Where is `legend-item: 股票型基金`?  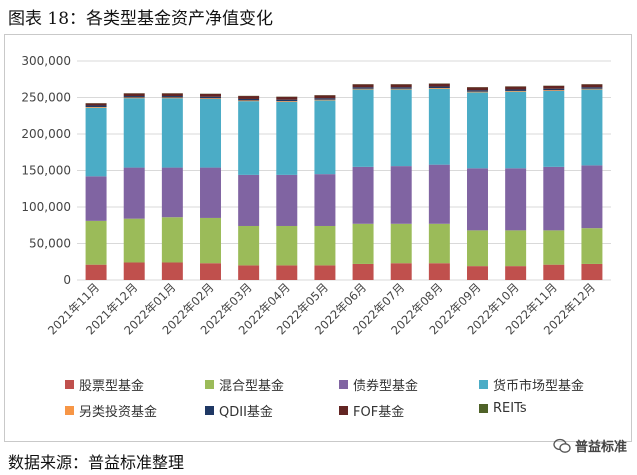
legend-item: 股票型基金 is located at coordinates (104, 384).